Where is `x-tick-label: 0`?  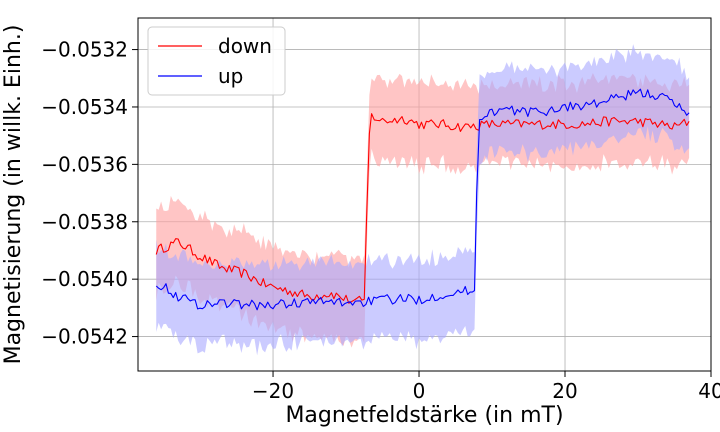 x-tick-label: 0 is located at coordinates (419, 391).